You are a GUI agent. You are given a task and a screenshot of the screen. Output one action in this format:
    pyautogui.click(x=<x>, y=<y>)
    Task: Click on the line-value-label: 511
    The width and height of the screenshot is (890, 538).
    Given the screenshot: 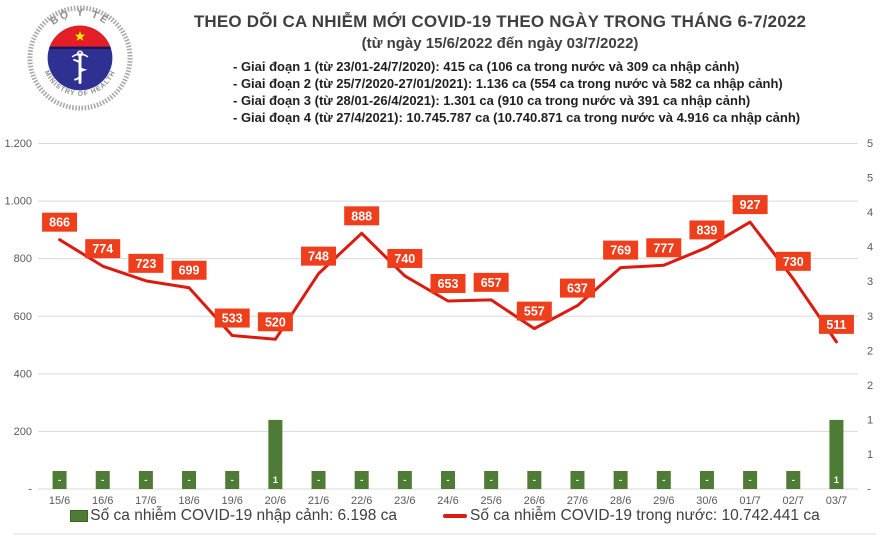 What is the action you would take?
    pyautogui.click(x=836, y=325)
    